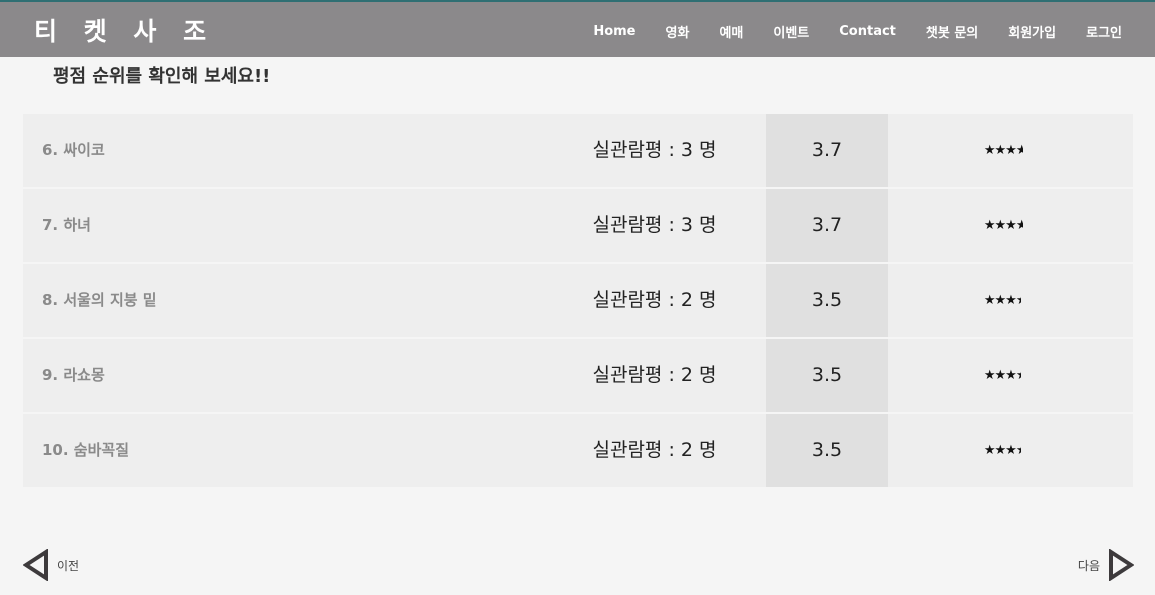 The height and width of the screenshot is (595, 1155). What do you see at coordinates (73, 150) in the screenshot?
I see `movie-title: 6. 싸이코` at bounding box center [73, 150].